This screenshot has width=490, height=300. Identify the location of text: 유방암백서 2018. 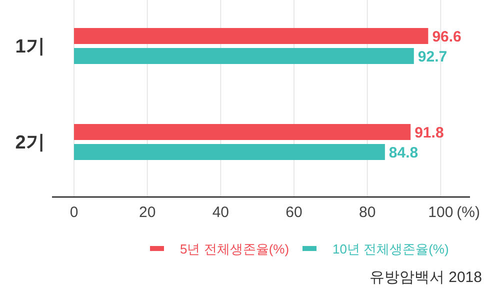
(425, 277).